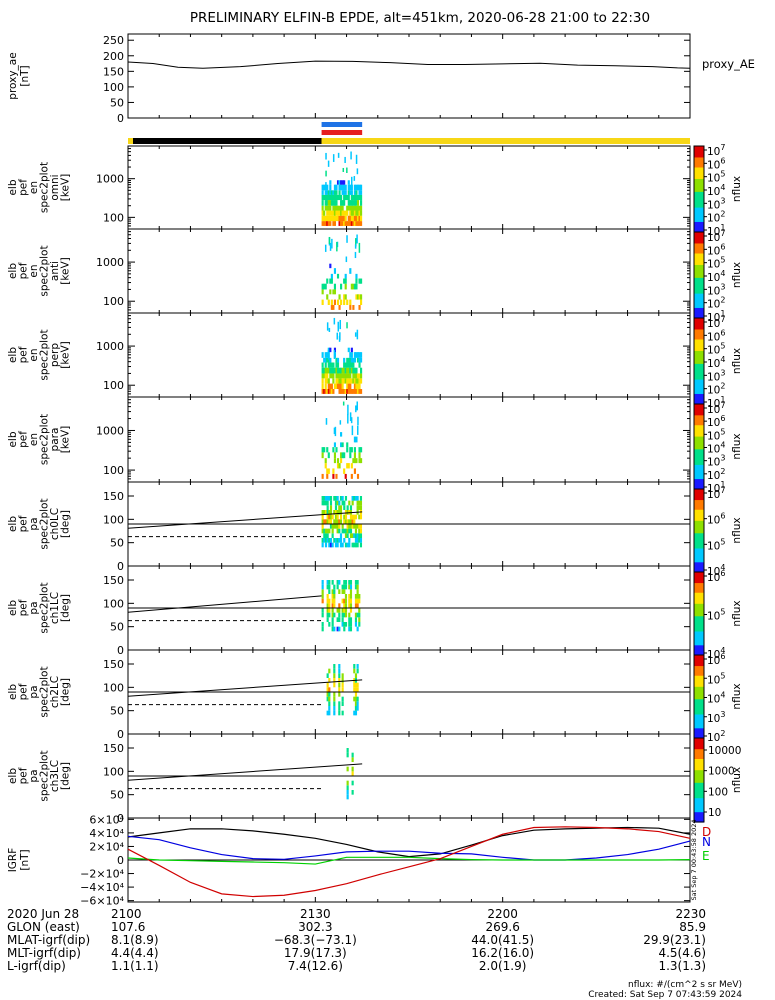 This screenshot has height=1000, width=775. I want to click on spec_omni-ylabel: elb, so click(13, 187).